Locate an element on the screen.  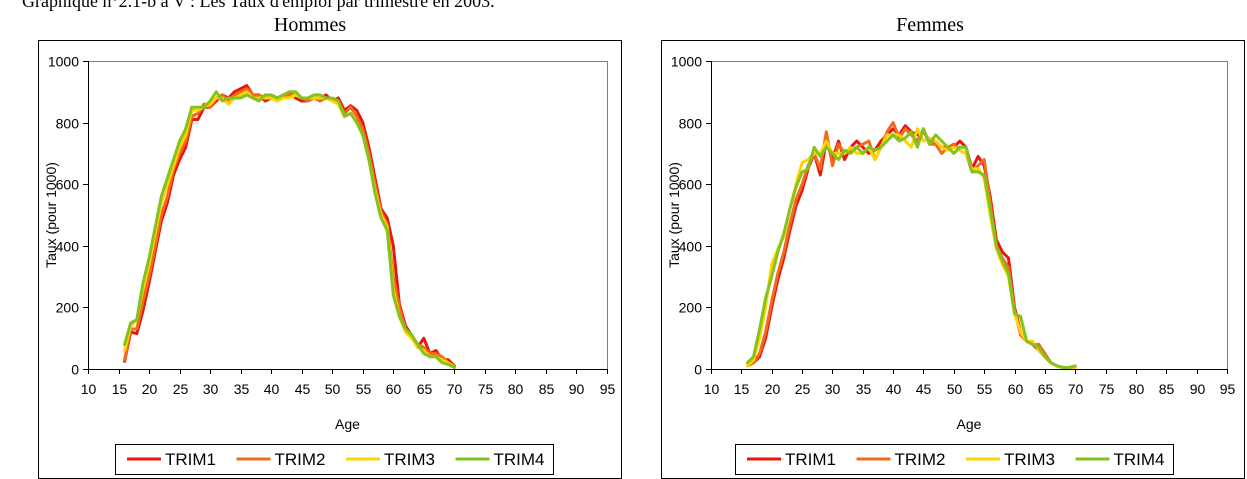
series-line-trim3 is located at coordinates (911, 248).